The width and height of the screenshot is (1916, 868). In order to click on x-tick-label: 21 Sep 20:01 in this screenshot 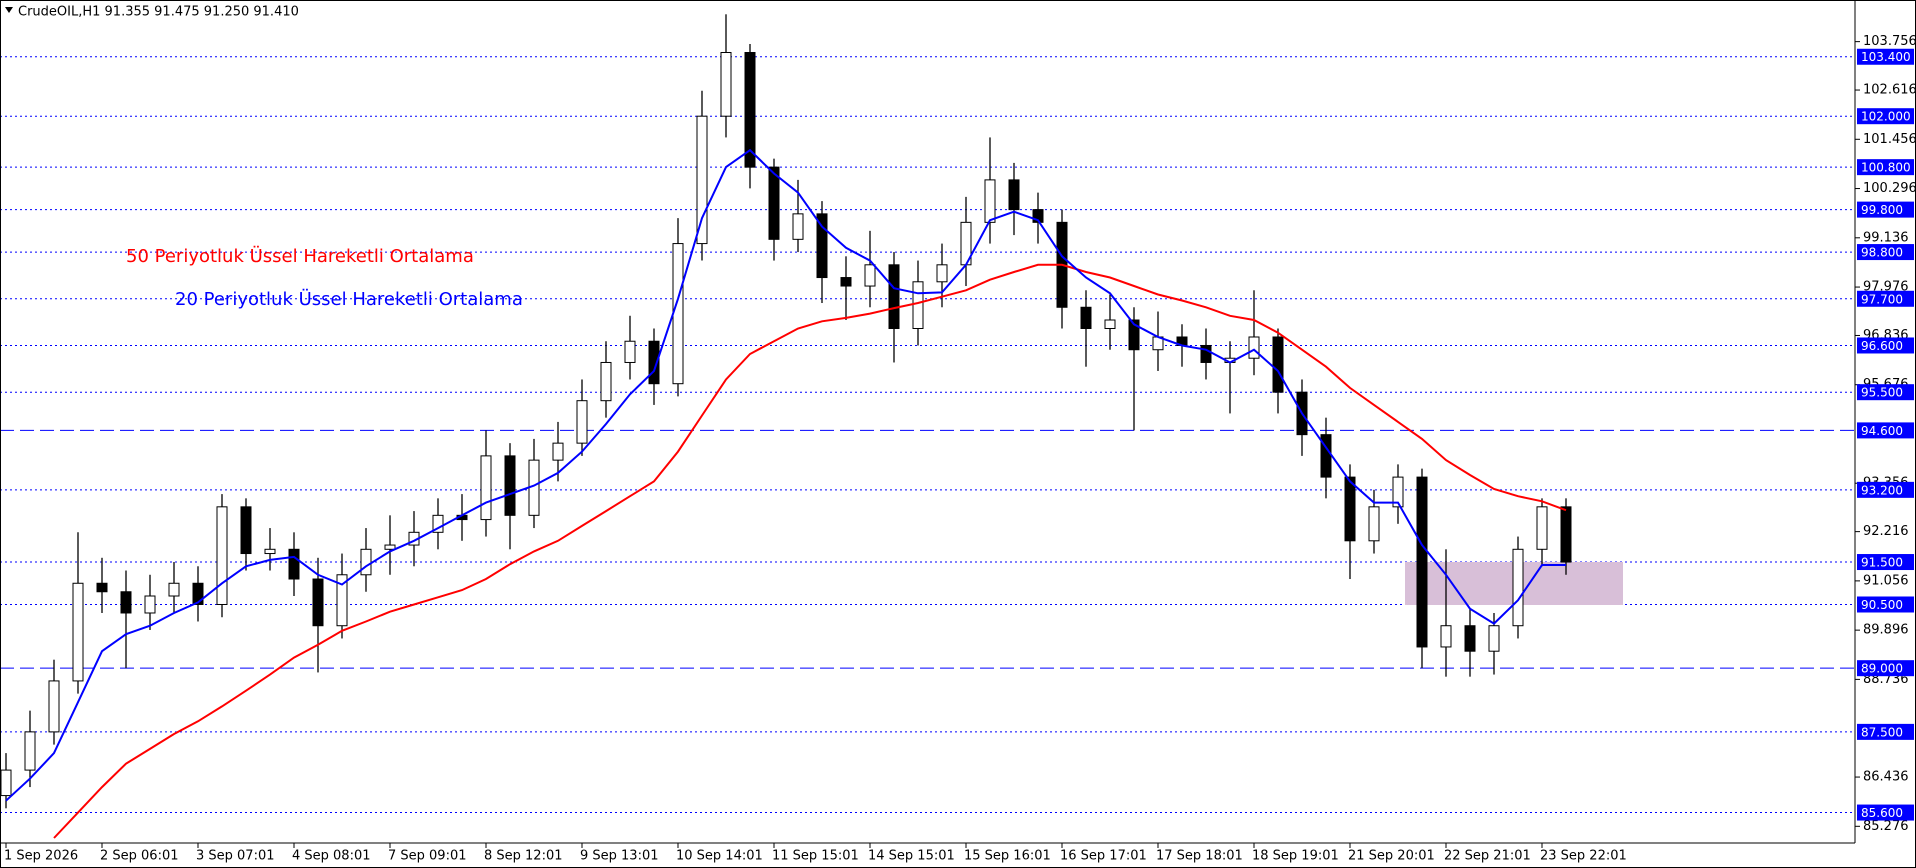, I will do `click(1391, 856)`.